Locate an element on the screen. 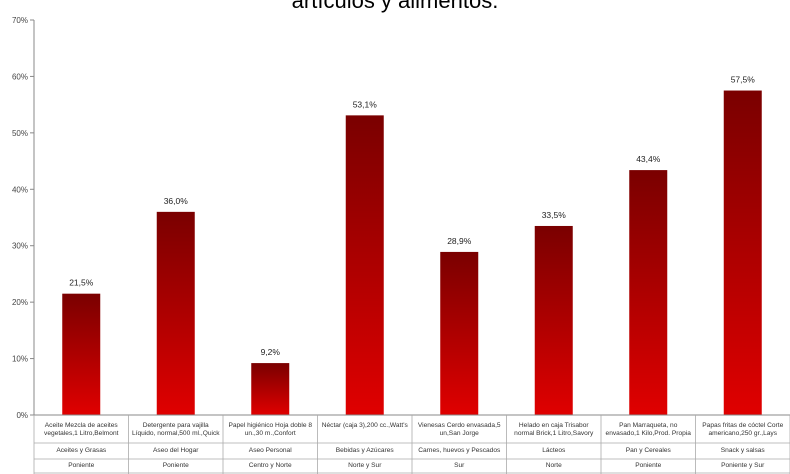 This screenshot has width=790, height=474. y-tick-label: 30% is located at coordinates (20, 246).